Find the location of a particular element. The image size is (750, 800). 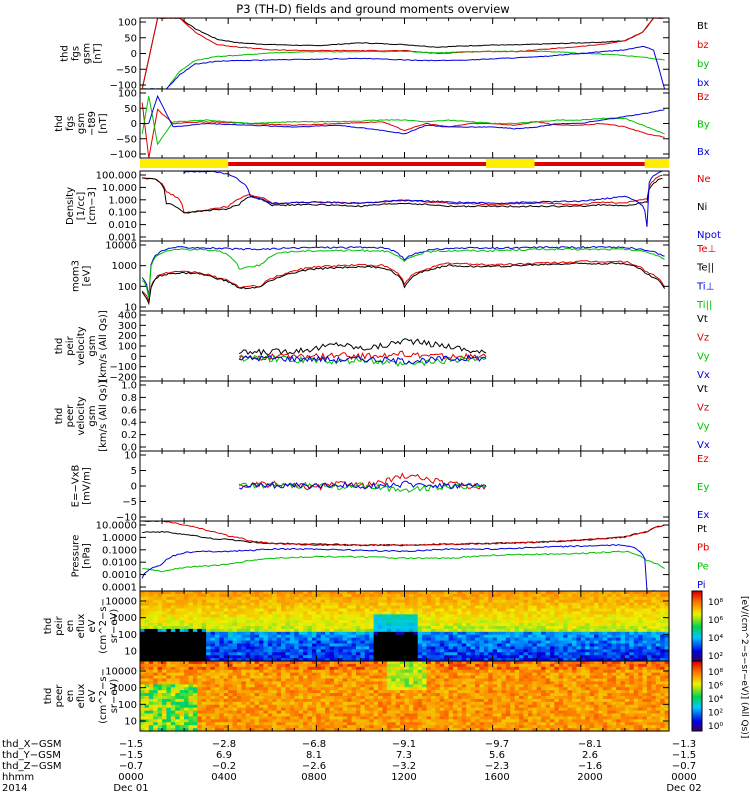

y-axis-label-line: fgs is located at coordinates (70, 123).